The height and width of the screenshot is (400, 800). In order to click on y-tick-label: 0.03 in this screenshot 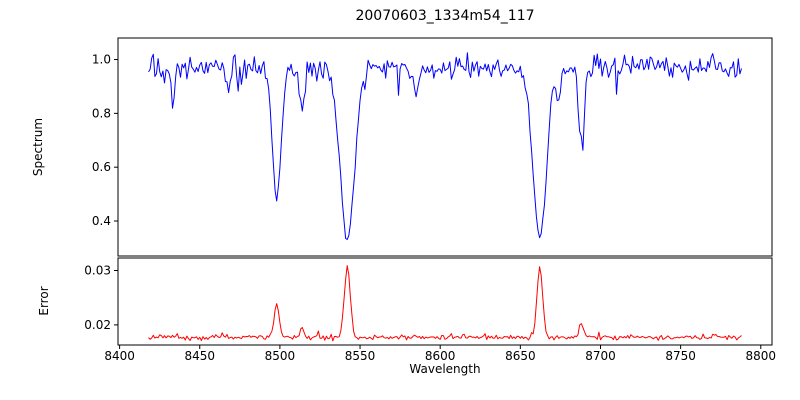, I will do `click(97, 271)`.